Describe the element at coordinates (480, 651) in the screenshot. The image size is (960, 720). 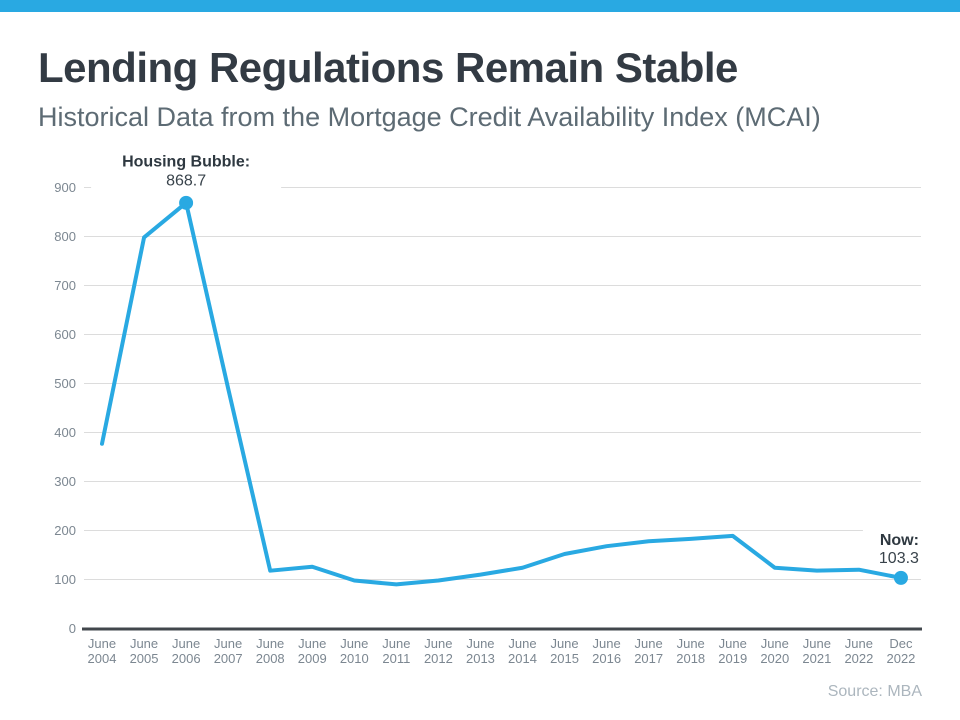
I see `x-tick-label: June 2013` at that location.